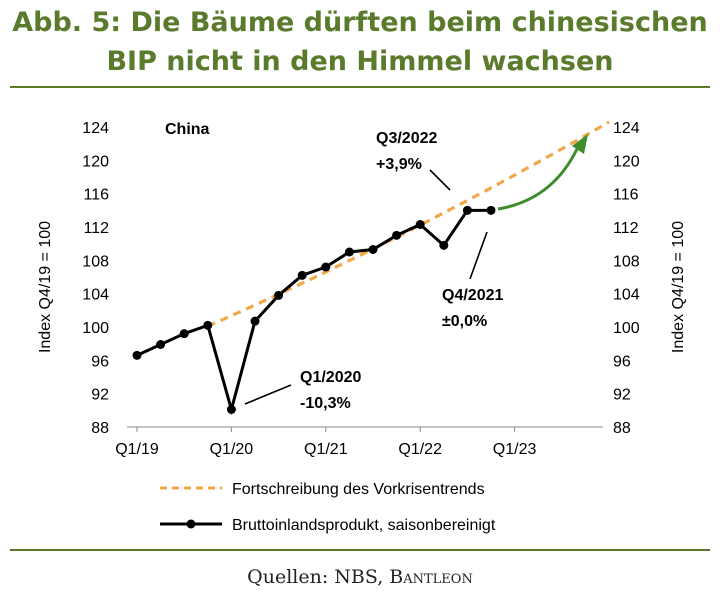  Describe the element at coordinates (420, 449) in the screenshot. I see `x-tick-label: Q1/22` at that location.